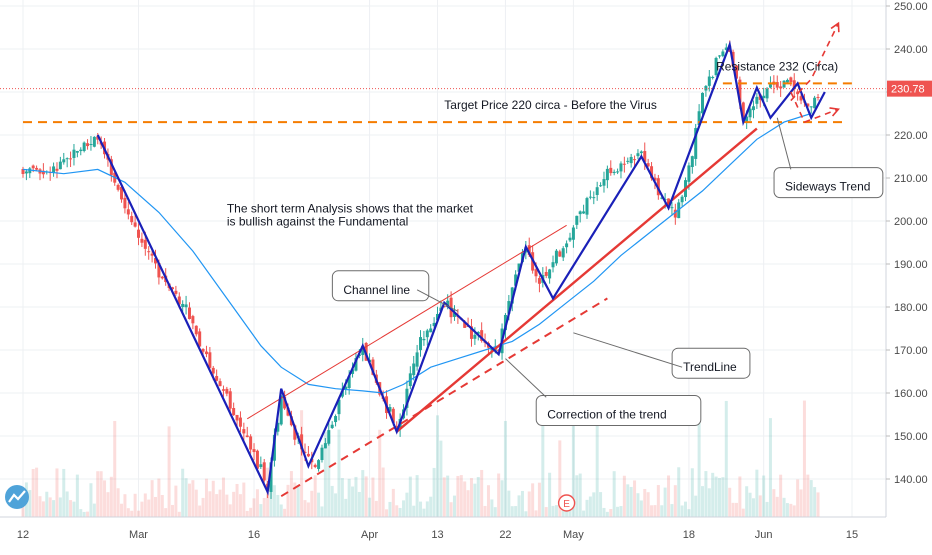 The height and width of the screenshot is (555, 932). Describe the element at coordinates (566, 503) in the screenshot. I see `earnings-event-icon` at that location.